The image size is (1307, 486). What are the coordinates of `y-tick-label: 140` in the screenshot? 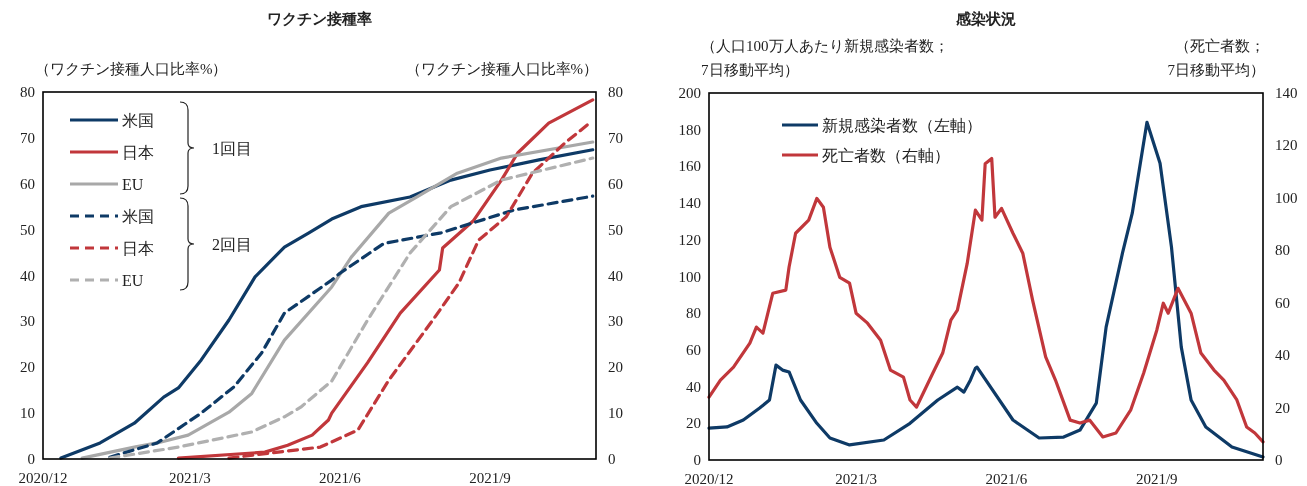 It's located at (689, 203).